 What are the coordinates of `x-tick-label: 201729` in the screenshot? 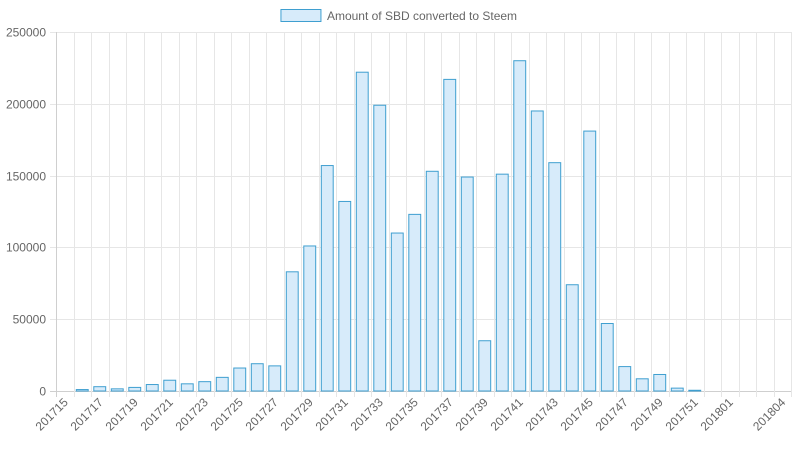 It's located at (297, 414).